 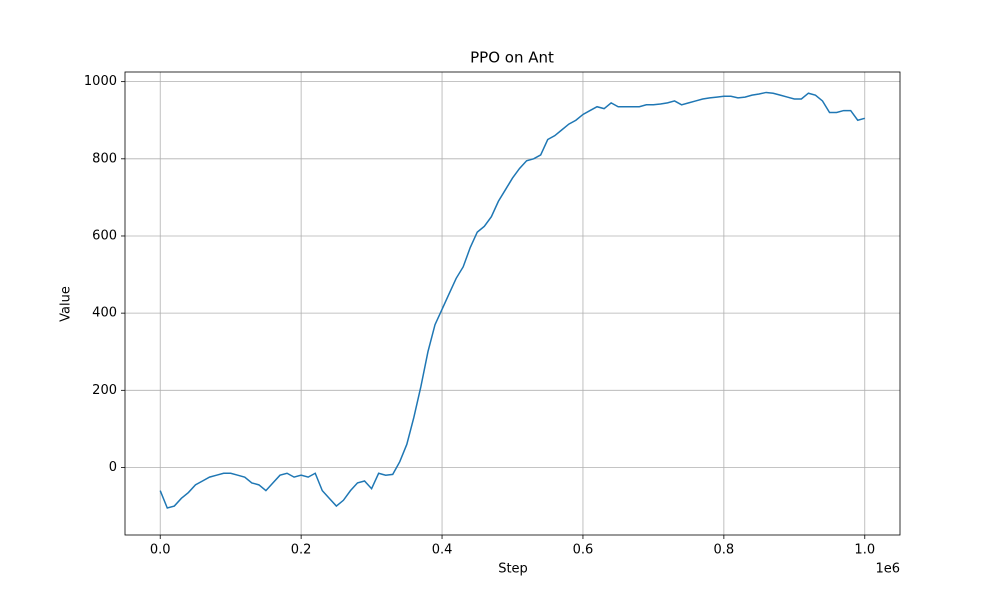 What do you see at coordinates (513, 569) in the screenshot?
I see `x-axis-label: Step` at bounding box center [513, 569].